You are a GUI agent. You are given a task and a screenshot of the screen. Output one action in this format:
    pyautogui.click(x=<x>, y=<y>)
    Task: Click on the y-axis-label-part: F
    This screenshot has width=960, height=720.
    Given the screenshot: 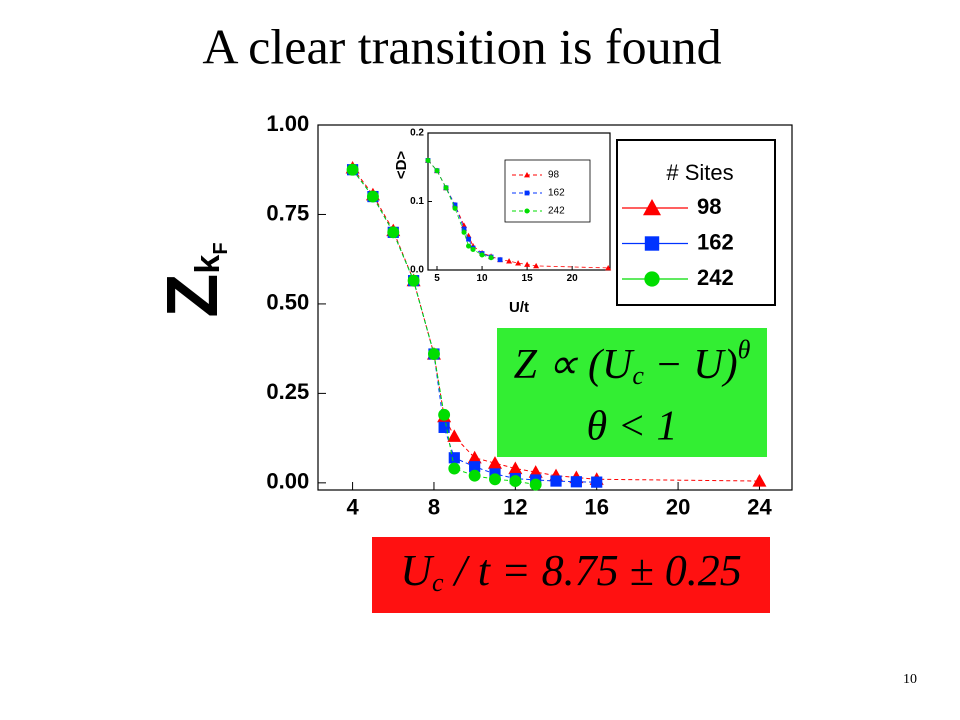 What is the action you would take?
    pyautogui.click(x=221, y=248)
    